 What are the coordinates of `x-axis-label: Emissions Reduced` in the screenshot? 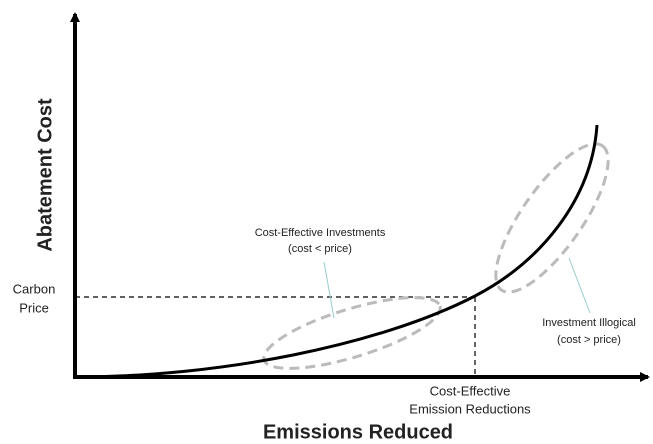 It's located at (358, 432).